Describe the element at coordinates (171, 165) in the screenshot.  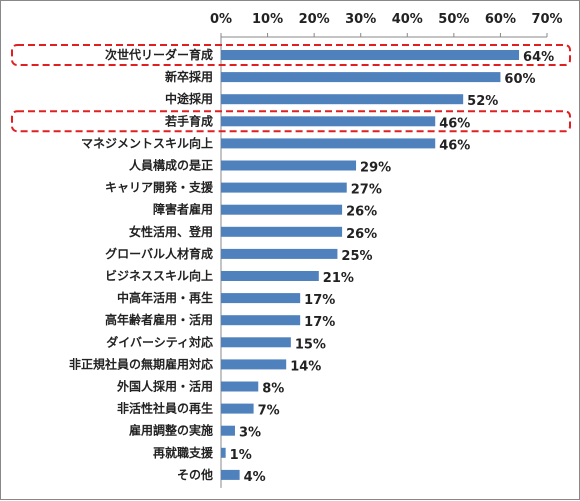
I see `category-label: 人員構成の是正` at that location.